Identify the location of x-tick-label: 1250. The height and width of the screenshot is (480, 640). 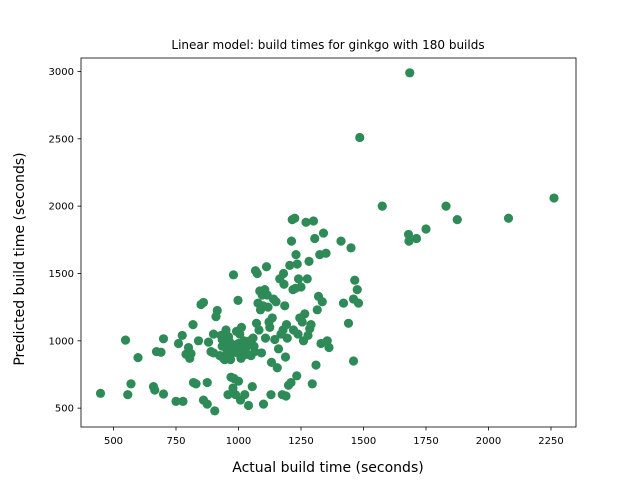
(300, 441).